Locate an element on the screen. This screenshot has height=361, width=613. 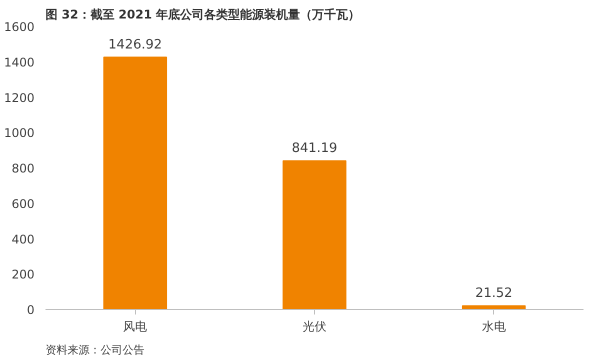
y-tick-label: 400 is located at coordinates (23, 239).